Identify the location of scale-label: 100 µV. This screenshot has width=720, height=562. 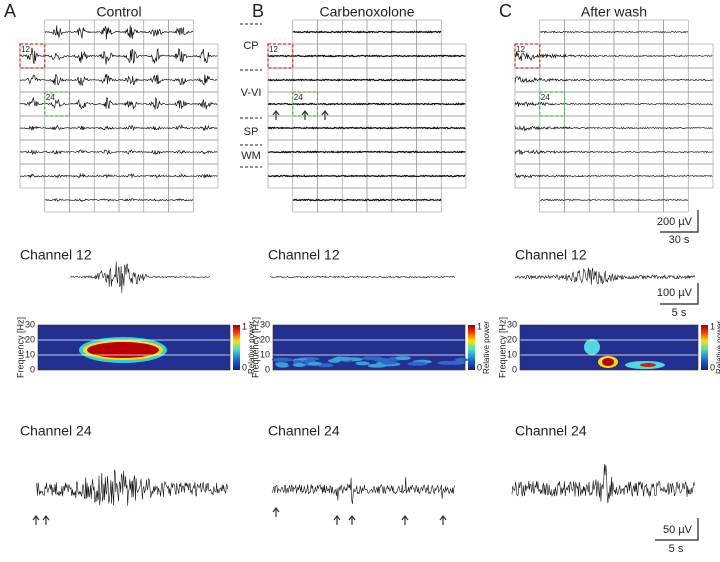
(675, 293).